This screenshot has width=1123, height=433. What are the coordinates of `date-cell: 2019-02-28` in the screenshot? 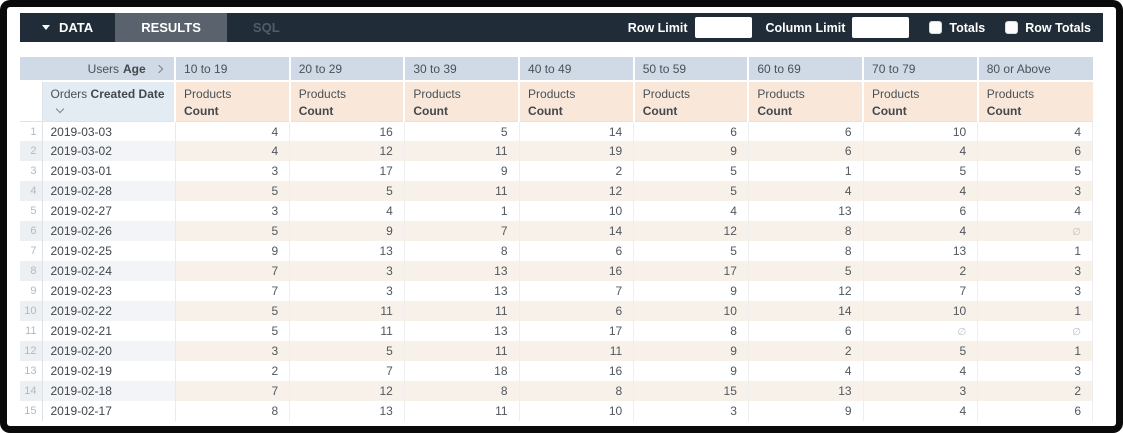 It's located at (109, 191).